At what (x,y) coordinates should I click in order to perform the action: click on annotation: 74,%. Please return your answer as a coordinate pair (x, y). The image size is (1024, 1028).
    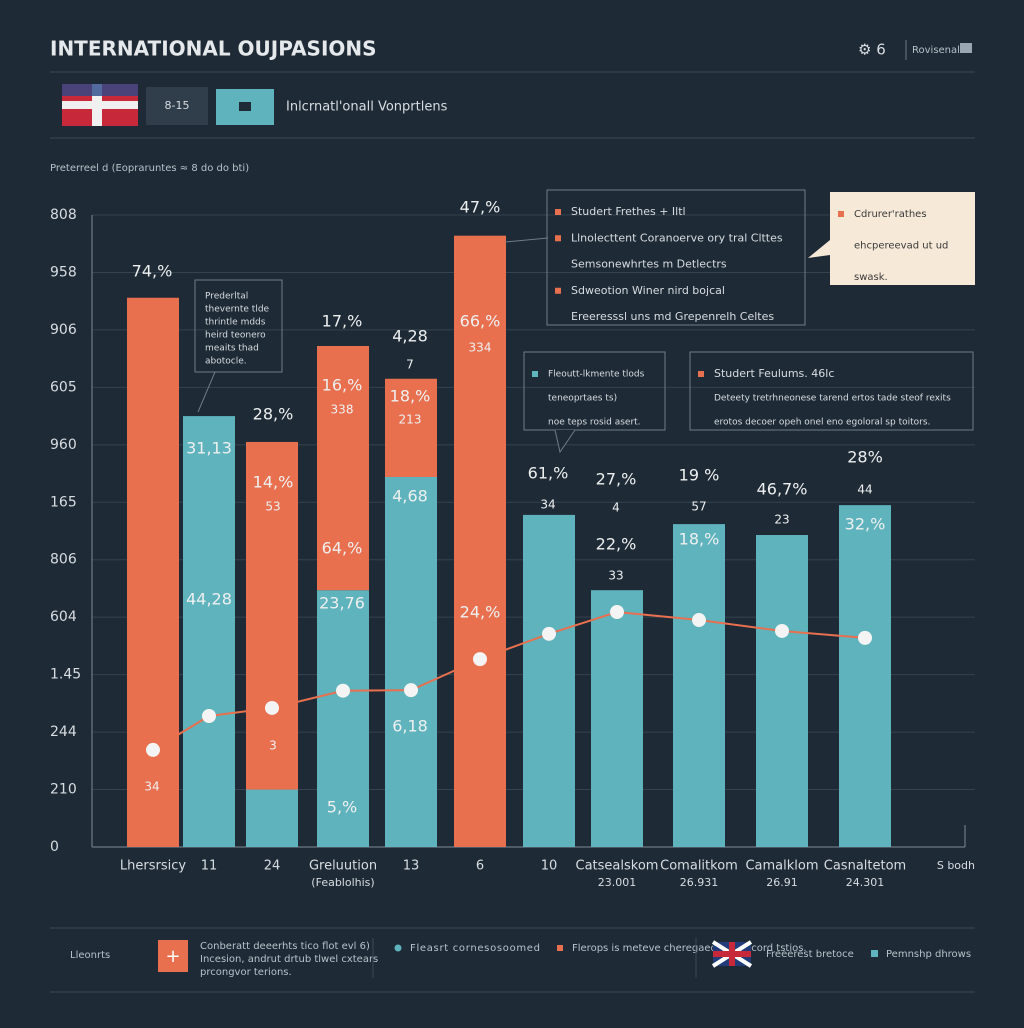
    Looking at the image, I should click on (152, 271).